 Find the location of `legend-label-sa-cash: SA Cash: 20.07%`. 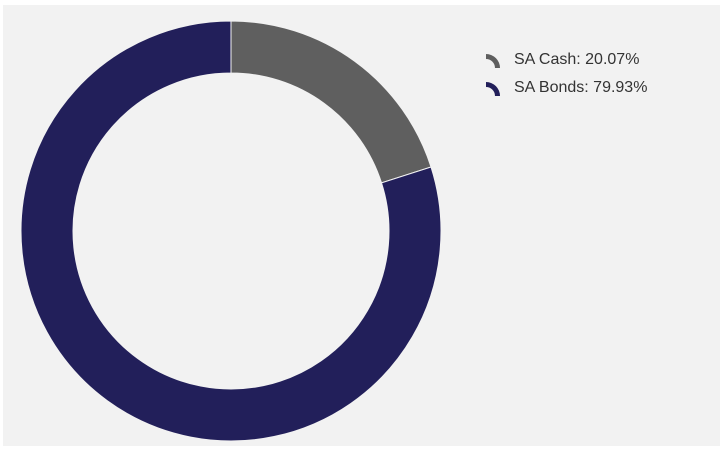

legend-label-sa-cash: SA Cash: 20.07% is located at coordinates (577, 59).